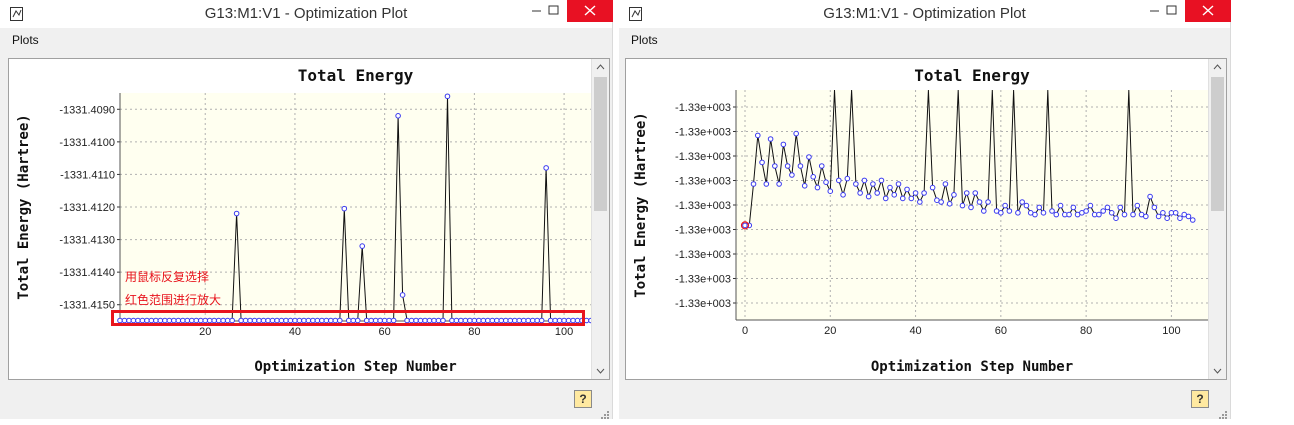 The image size is (1294, 425). What do you see at coordinates (24, 206) in the screenshot?
I see `y-axis-label: Total Energy (Hartree)` at bounding box center [24, 206].